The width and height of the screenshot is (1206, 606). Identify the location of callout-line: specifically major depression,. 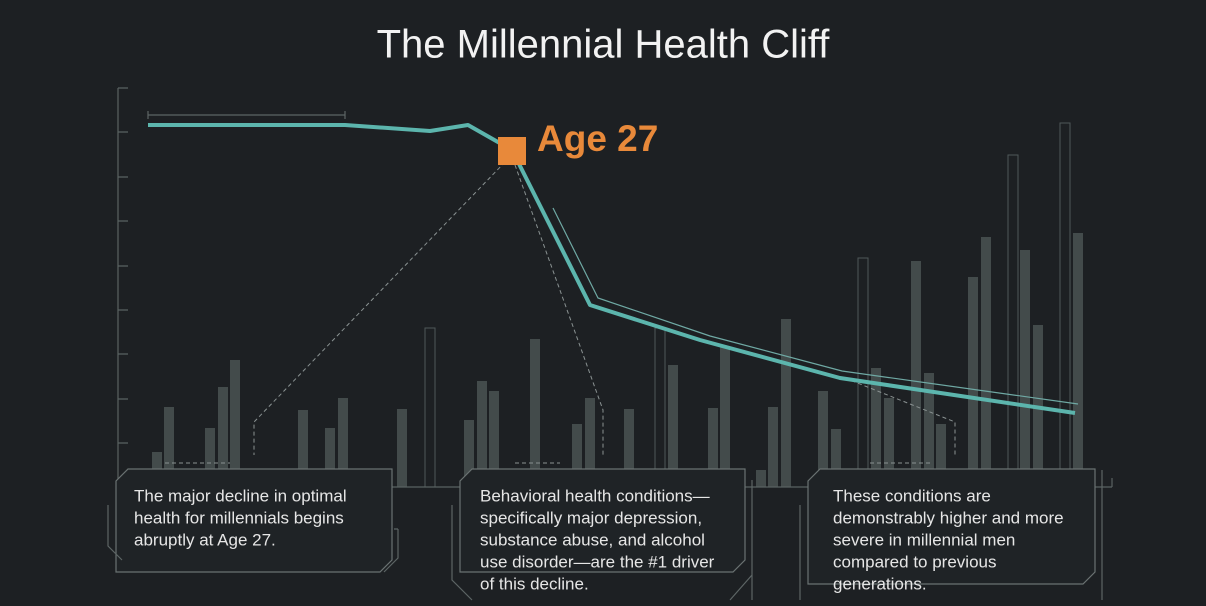
(591, 517).